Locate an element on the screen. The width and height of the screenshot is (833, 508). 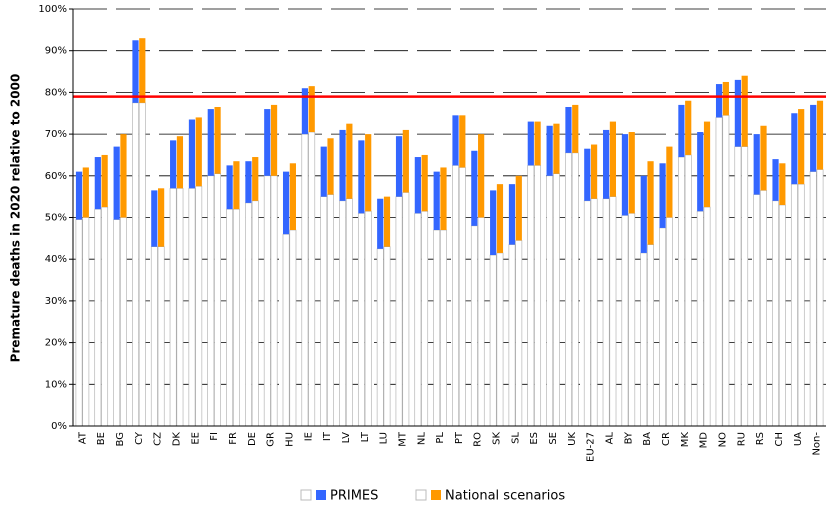
y-tick-label: 0% is located at coordinates (59, 426).